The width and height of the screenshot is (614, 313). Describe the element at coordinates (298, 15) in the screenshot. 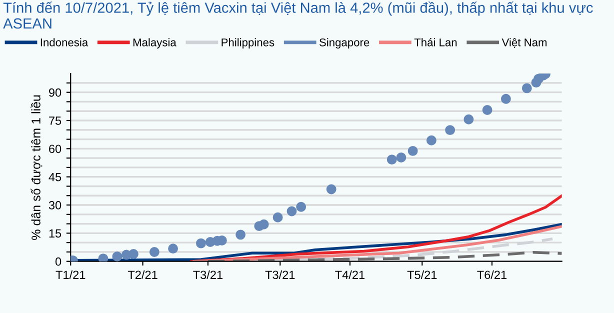

I see `chart-title: Tính đến 10/7/2021, Tỷ lệ tiêm Vacxin tại Việt Nam là 4,2% (mũi đầu), thấp nhất tại khu vực ASEAN` at that location.